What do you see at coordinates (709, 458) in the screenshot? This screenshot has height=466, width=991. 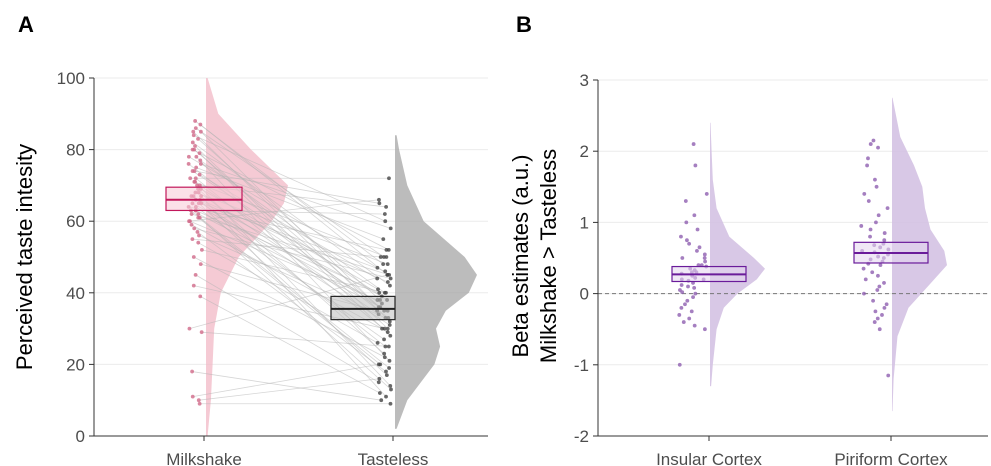 I see `x-tick-label-0: Insular Cortex` at bounding box center [709, 458].